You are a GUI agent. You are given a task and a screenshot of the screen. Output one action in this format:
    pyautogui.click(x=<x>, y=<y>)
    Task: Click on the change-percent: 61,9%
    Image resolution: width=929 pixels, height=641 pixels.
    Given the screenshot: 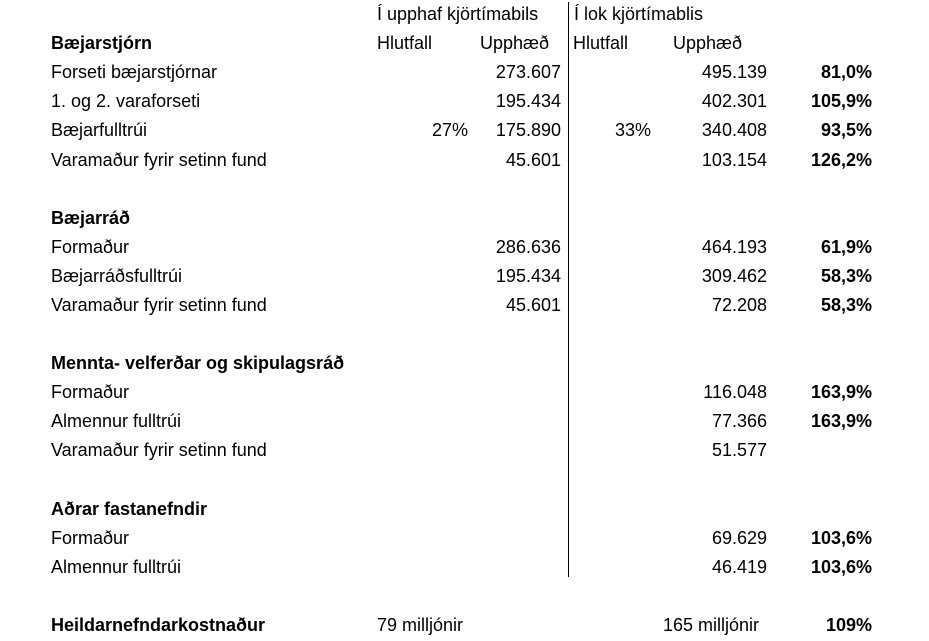 What is the action you would take?
    pyautogui.click(x=846, y=246)
    